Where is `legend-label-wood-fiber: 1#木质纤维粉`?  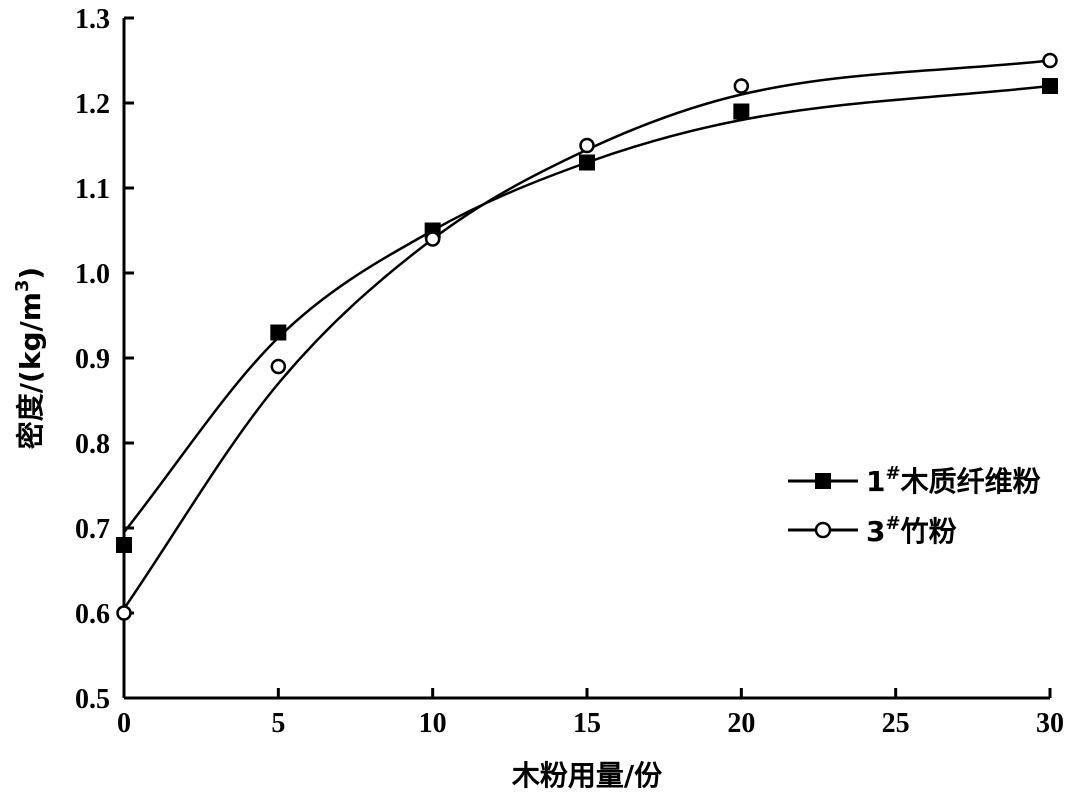 legend-label-wood-fiber: 1#木质纤维粉 is located at coordinates (953, 480).